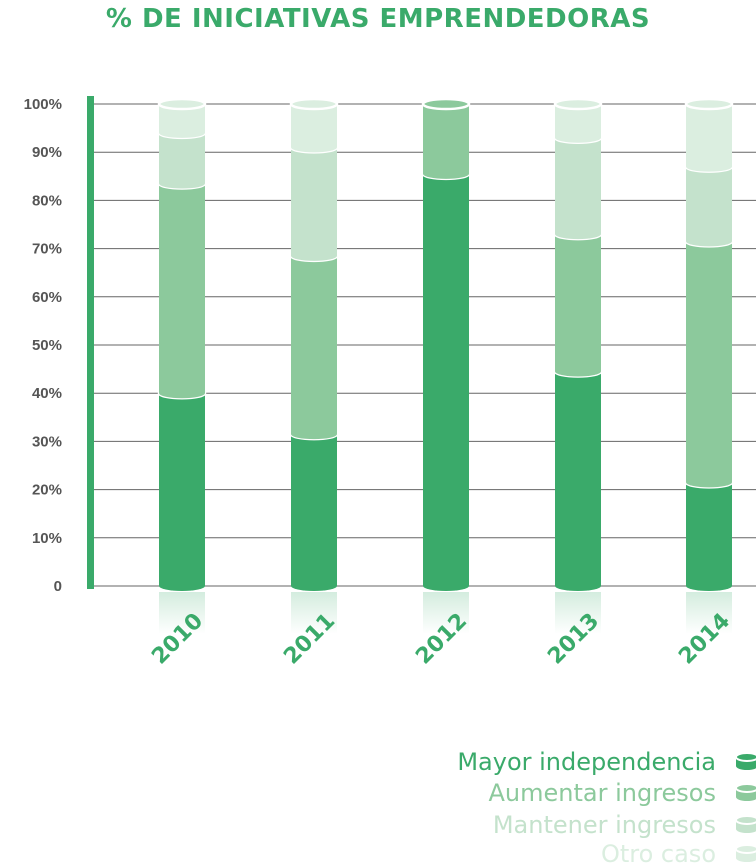 The image size is (756, 864). I want to click on legend-label: Otro caso, so click(658, 852).